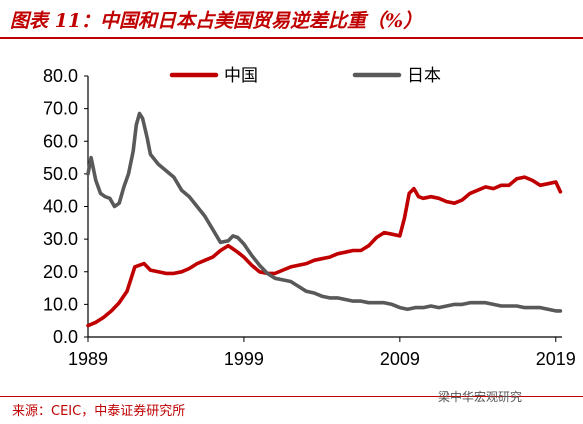 This screenshot has width=583, height=424. What do you see at coordinates (400, 359) in the screenshot?
I see `x-tick-label: 2009` at bounding box center [400, 359].